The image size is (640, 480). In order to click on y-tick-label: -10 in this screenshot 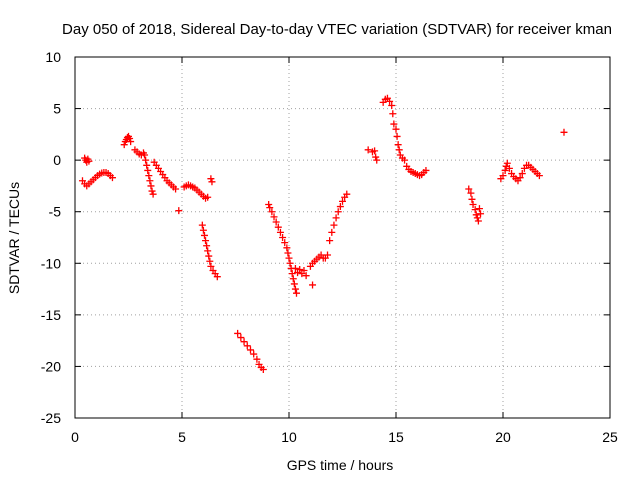, I will do `click(51, 263)`.